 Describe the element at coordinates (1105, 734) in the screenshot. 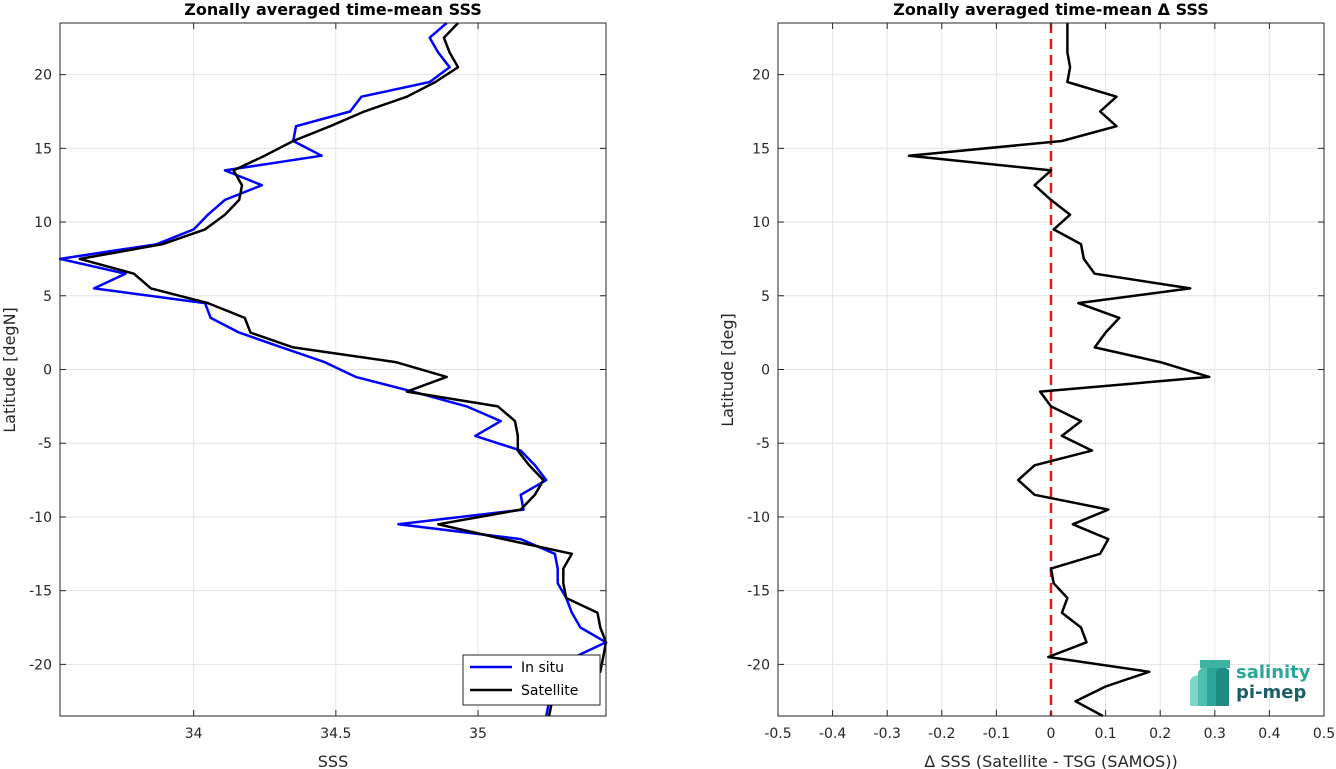

I see `delta-sss-x-tick-label: 0.1` at that location.